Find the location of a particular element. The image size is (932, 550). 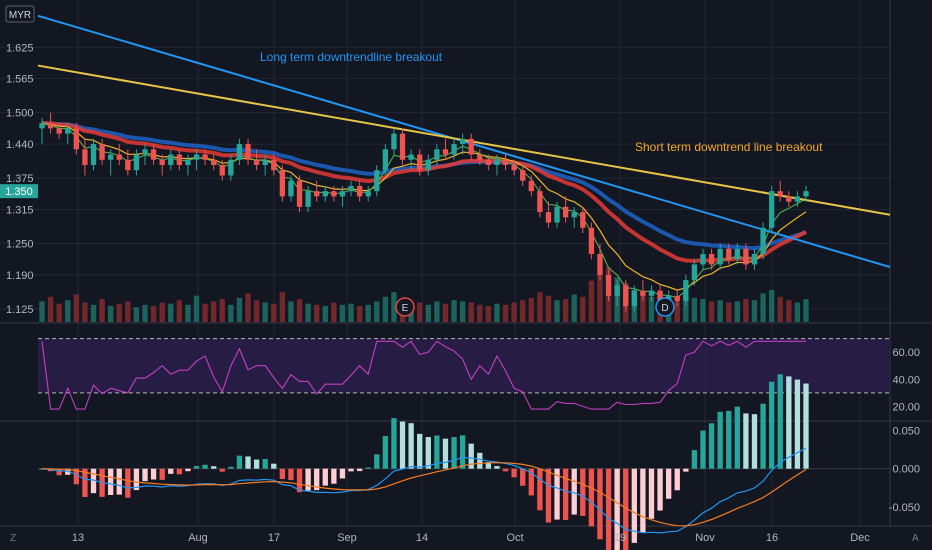

rsi-tick-1: 40.00 is located at coordinates (906, 380).